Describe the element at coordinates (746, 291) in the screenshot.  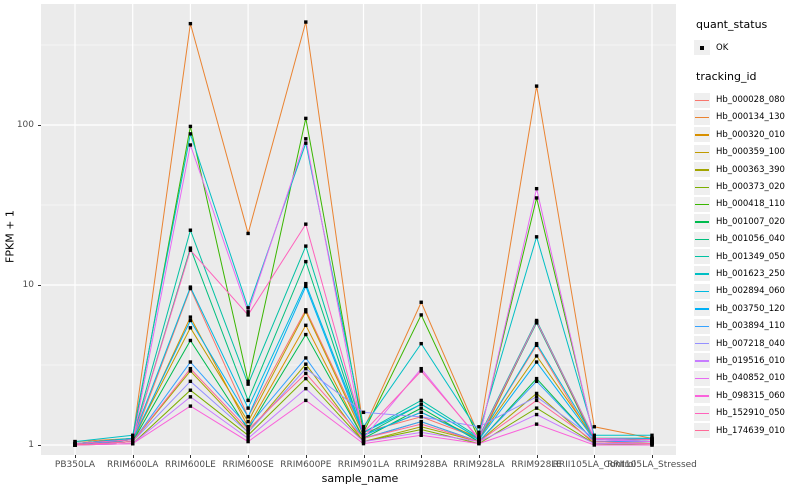
I see `legend-item-Hb_002894_060: Hb_002894_060` at that location.